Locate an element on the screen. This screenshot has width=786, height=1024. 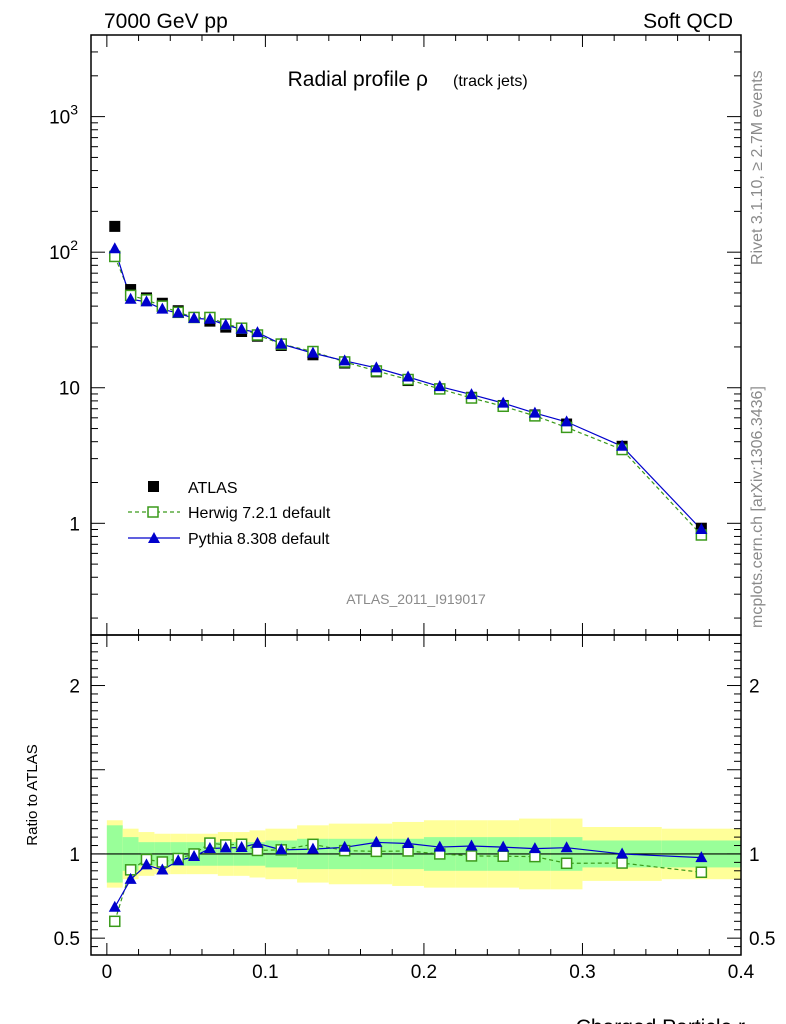
legend-marker-pythia is located at coordinates (154, 537).